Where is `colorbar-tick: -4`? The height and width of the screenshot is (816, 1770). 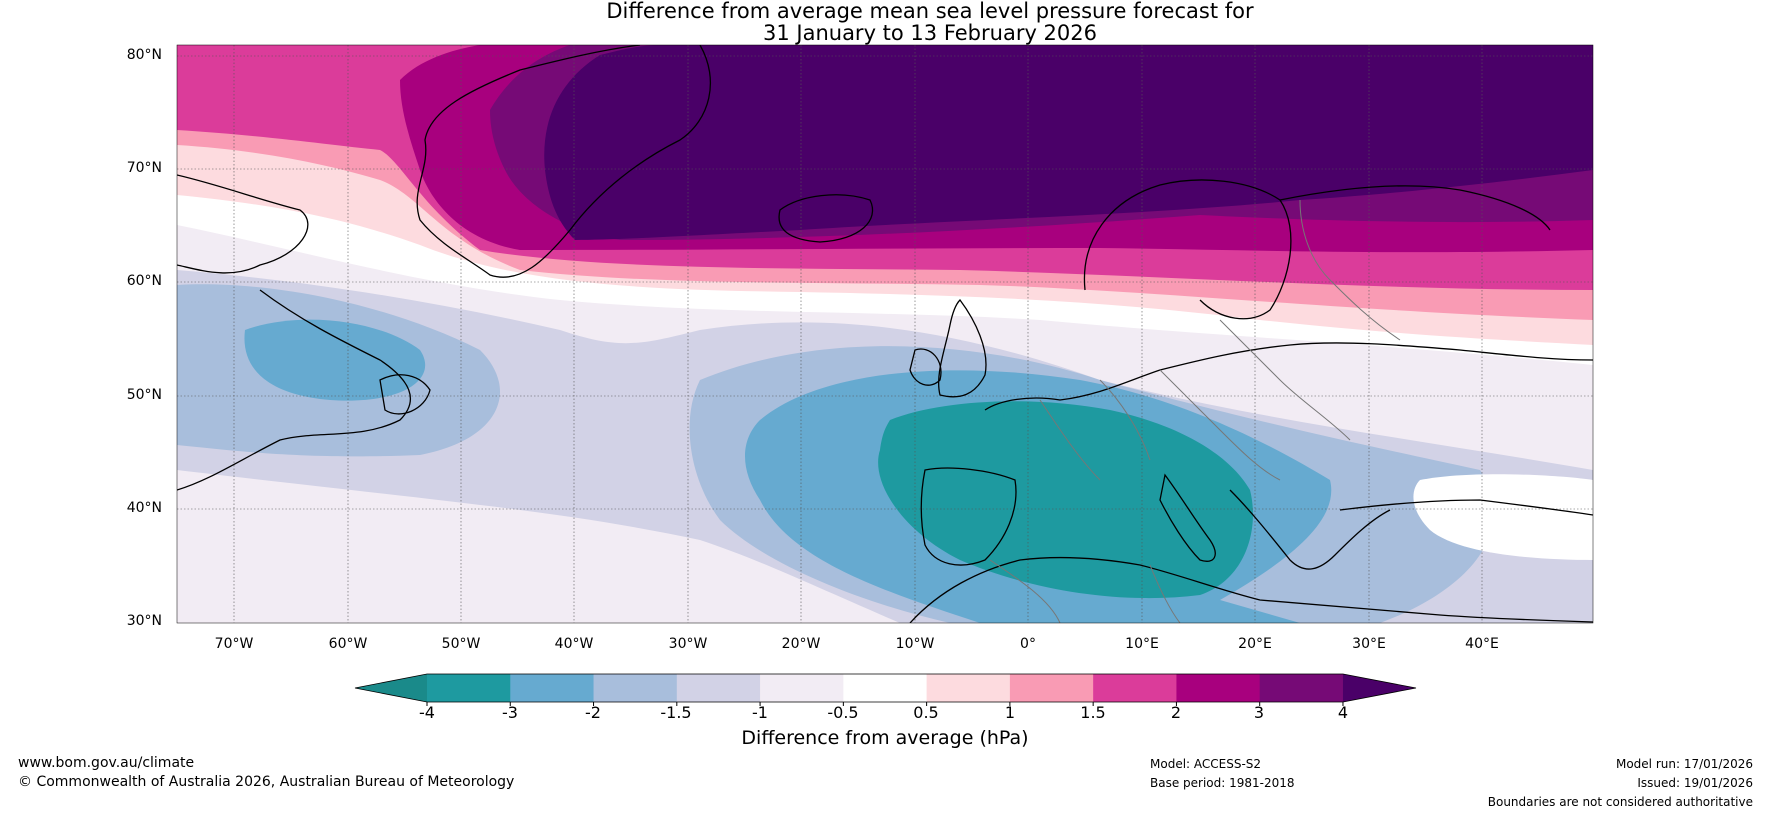 colorbar-tick: -4 is located at coordinates (427, 712).